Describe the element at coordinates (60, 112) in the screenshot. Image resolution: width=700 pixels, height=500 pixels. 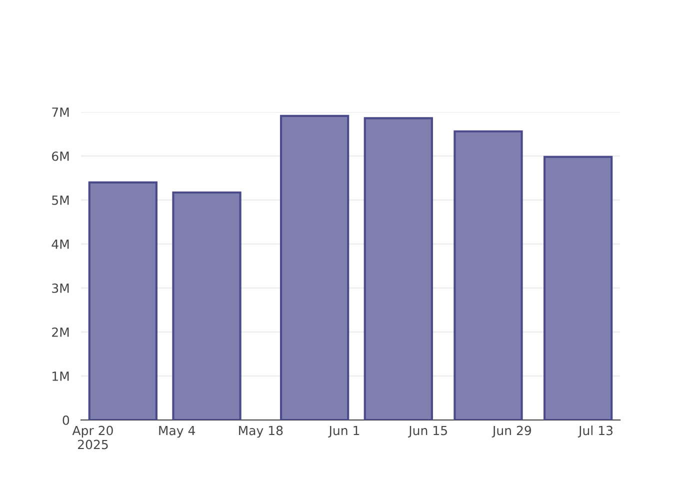
I see `y-tick-label: 7M` at that location.